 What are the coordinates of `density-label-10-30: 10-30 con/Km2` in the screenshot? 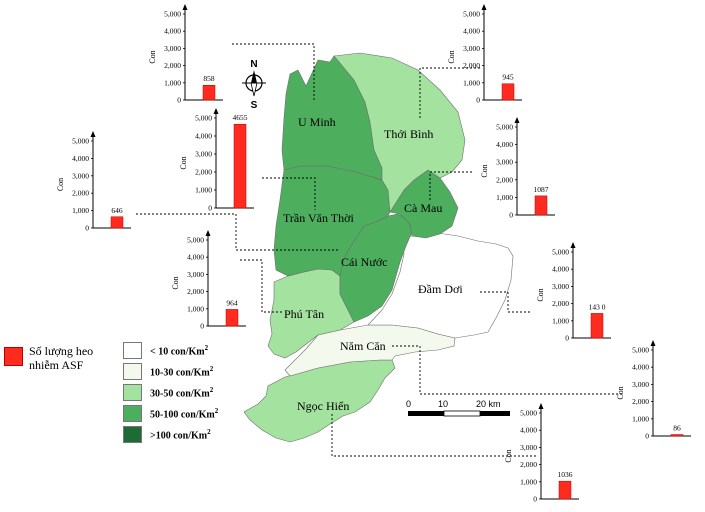 It's located at (182, 371).